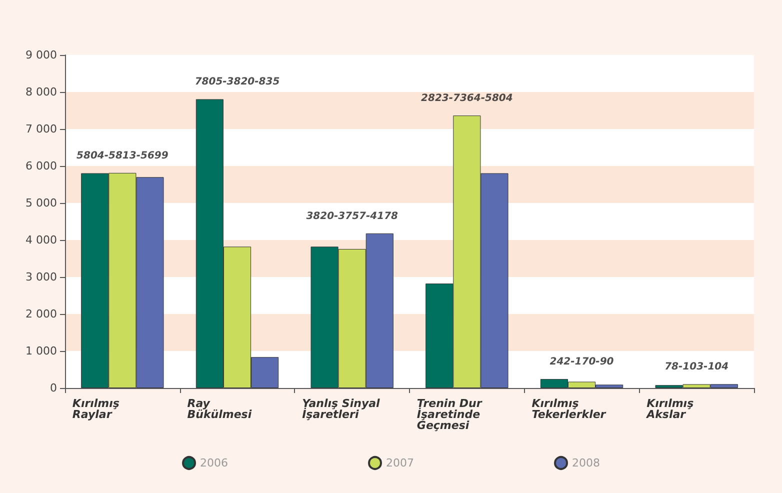 The height and width of the screenshot is (493, 782). Describe the element at coordinates (582, 362) in the screenshot. I see `annotation: 242-170-90` at that location.